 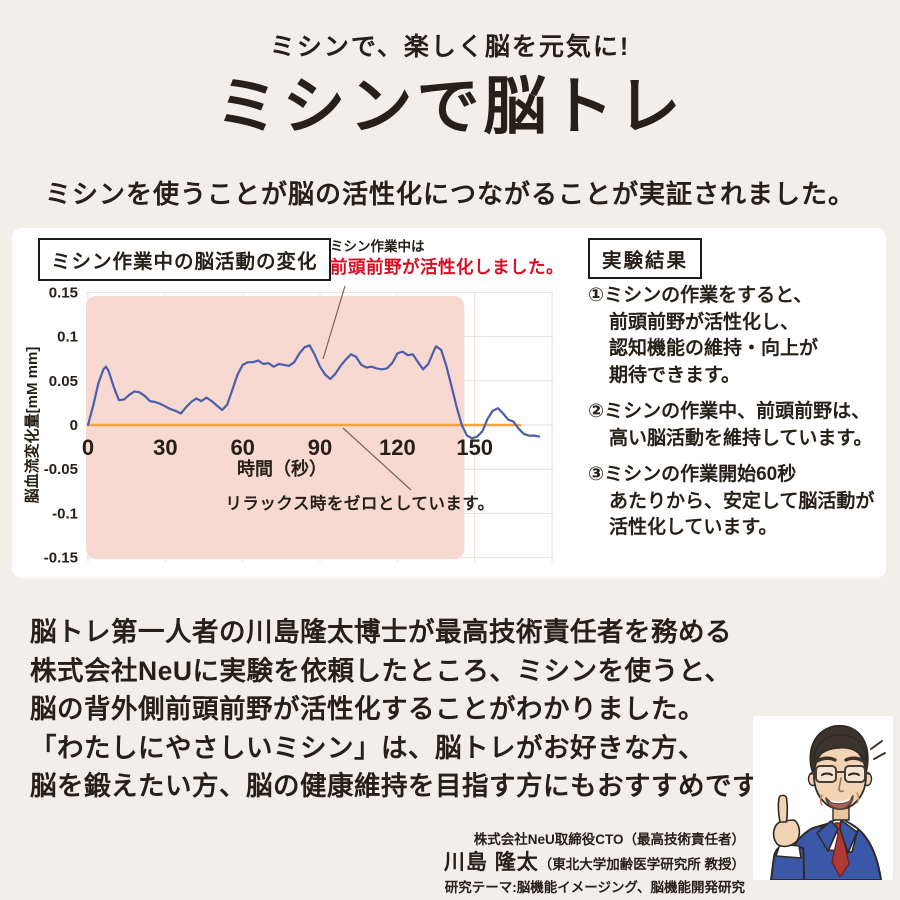 What do you see at coordinates (609, 839) in the screenshot?
I see `credential-company: 株式会社NeU取締役CTO（最高技術責任者）` at bounding box center [609, 839].